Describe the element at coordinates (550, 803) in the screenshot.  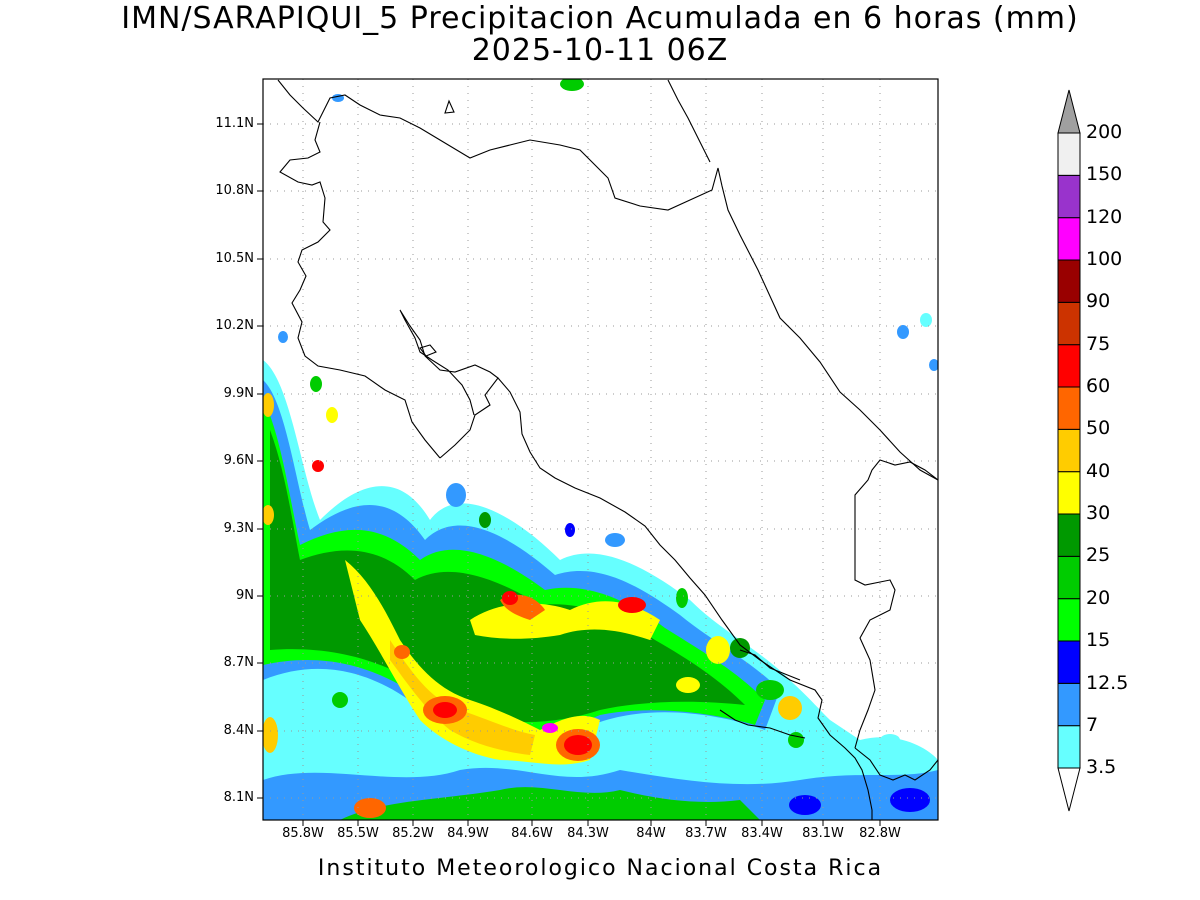
I see `rain-band-green` at that location.